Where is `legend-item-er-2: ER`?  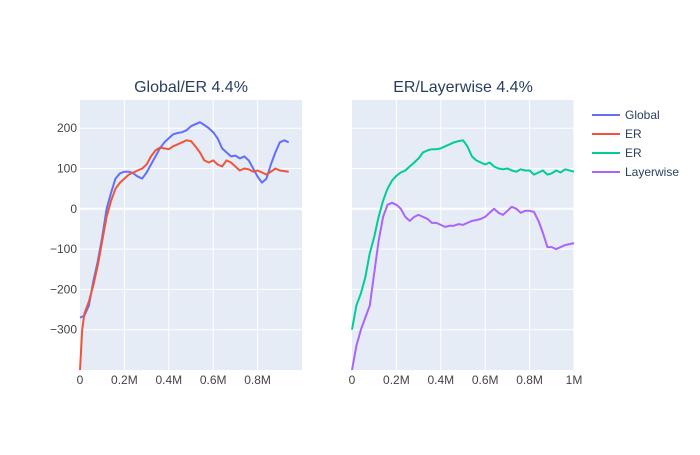 legend-item-er-2: ER is located at coordinates (617, 153).